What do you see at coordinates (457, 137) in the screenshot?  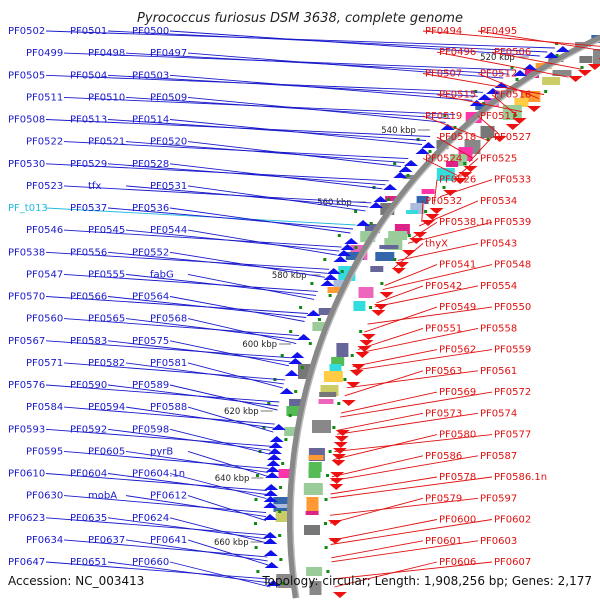 I see `minus-strand-gene-label: PF0518` at bounding box center [457, 137].